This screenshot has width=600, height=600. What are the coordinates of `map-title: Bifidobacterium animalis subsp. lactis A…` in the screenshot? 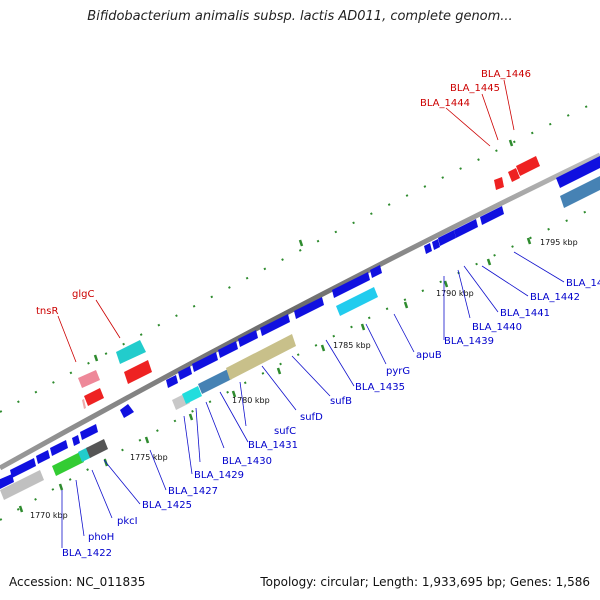 It's located at (300, 16).